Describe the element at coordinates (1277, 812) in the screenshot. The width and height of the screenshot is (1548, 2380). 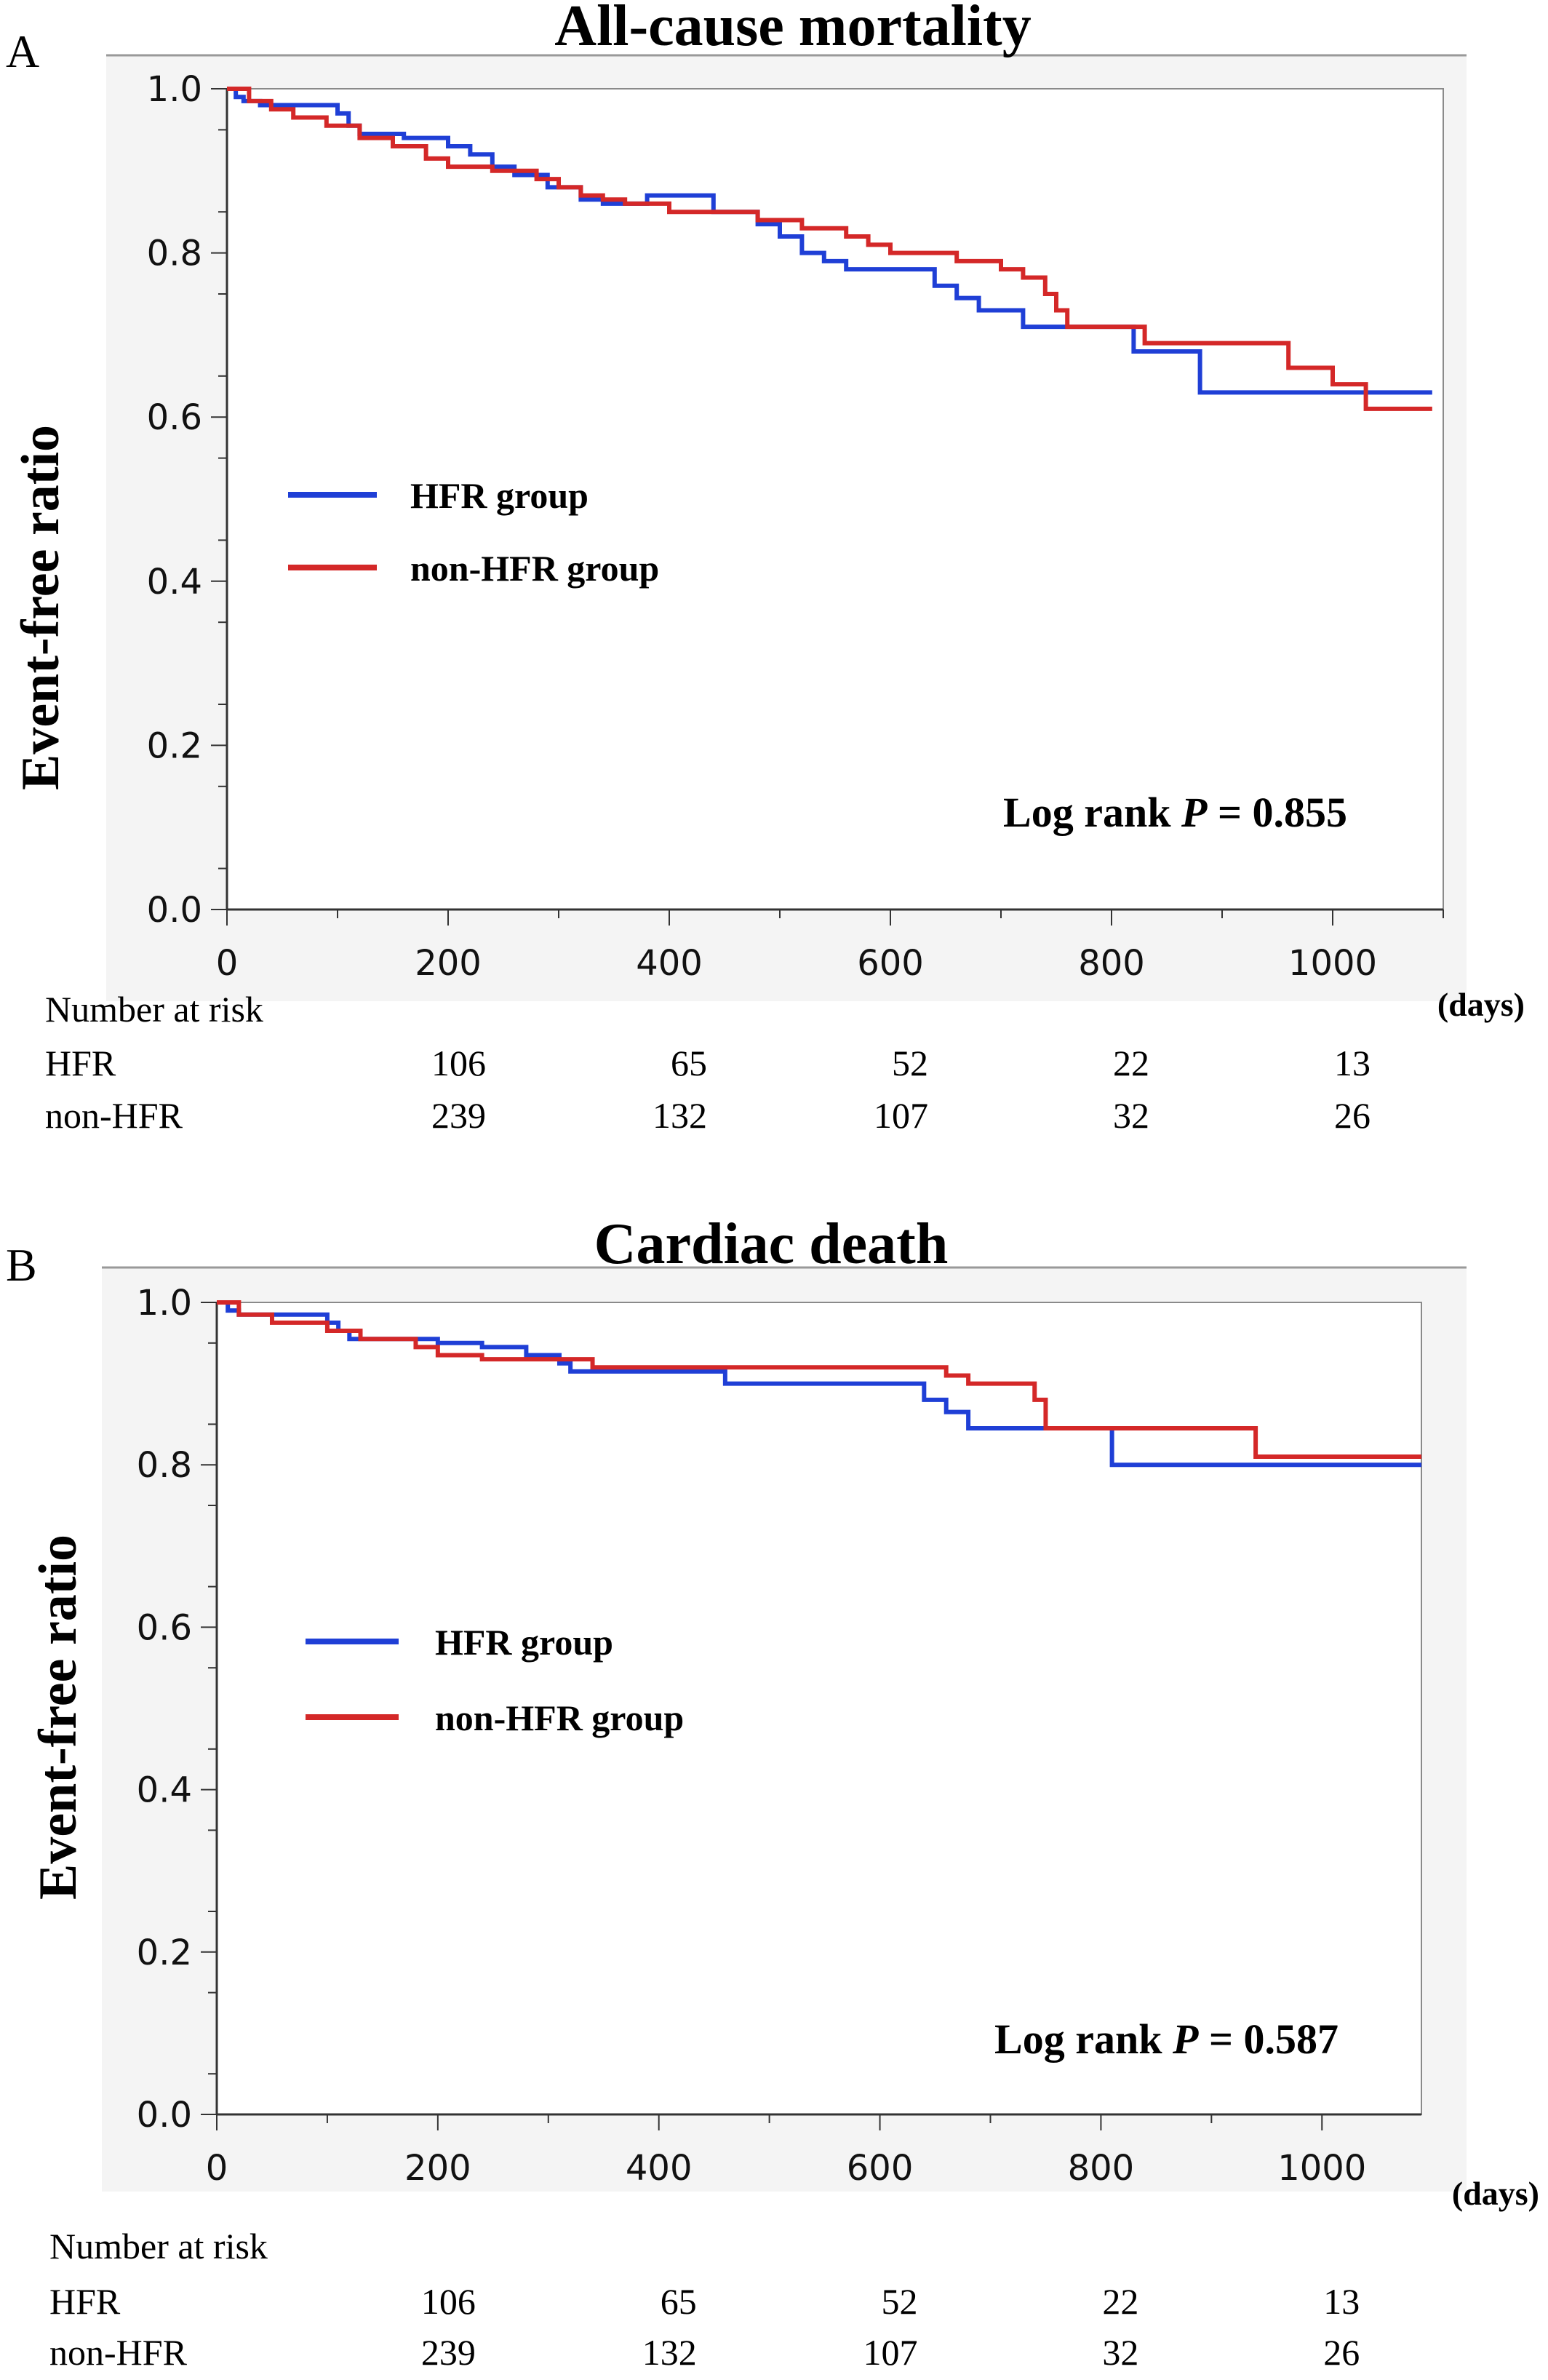
I see `p-value: = 0.855` at that location.